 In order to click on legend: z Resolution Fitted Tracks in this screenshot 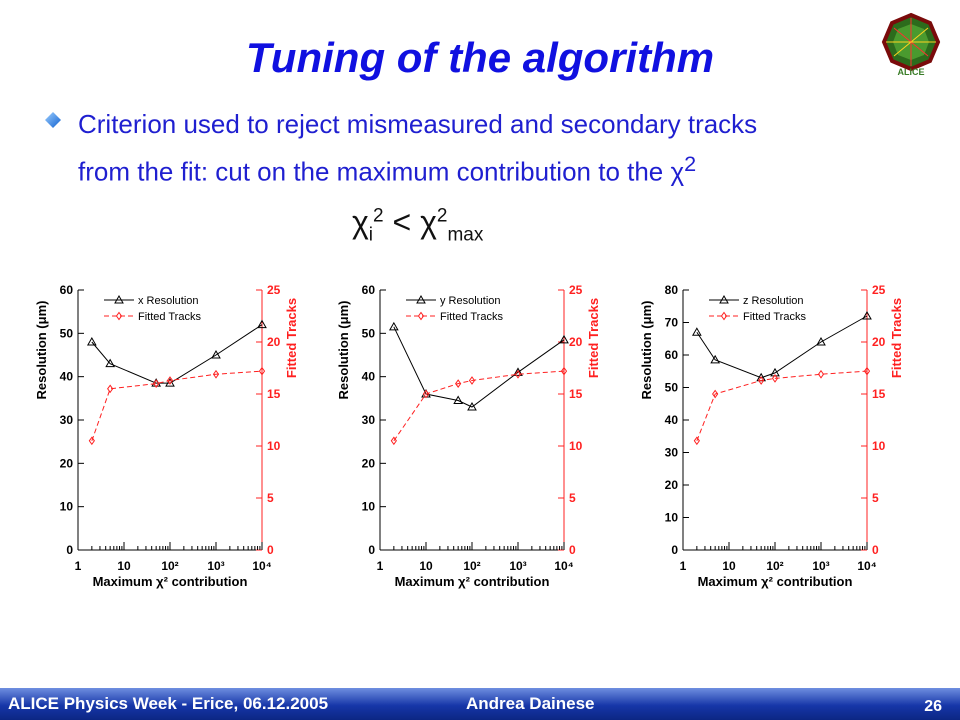, I will do `click(757, 308)`.